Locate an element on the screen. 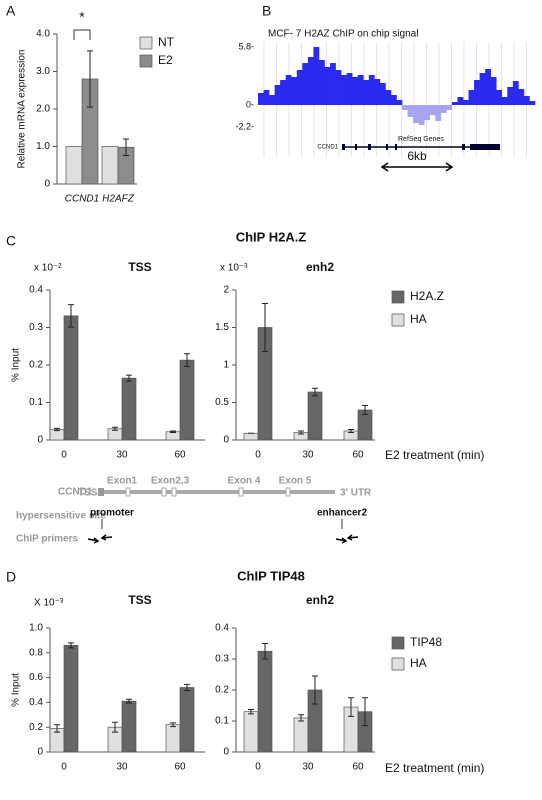 The height and width of the screenshot is (800, 542). chart-title: enh2 is located at coordinates (320, 600).